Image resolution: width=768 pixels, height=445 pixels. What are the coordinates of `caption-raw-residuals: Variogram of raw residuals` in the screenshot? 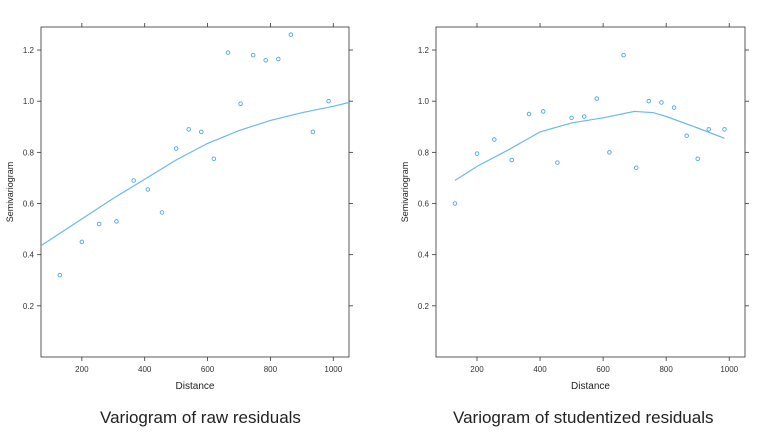 It's located at (200, 417).